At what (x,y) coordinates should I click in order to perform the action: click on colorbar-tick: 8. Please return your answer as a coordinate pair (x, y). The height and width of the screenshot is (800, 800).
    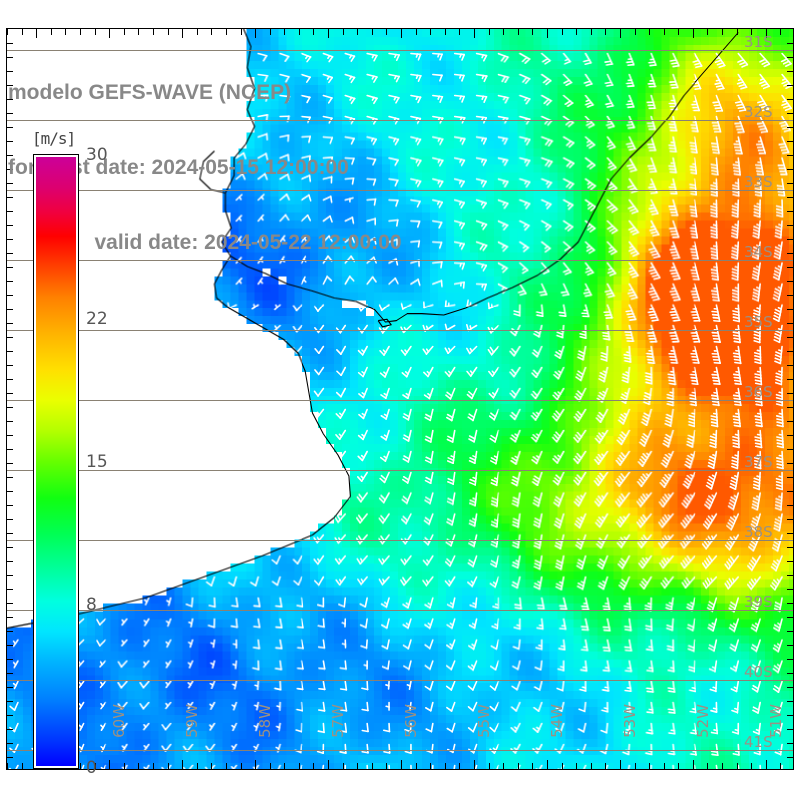
    Looking at the image, I should click on (91, 604).